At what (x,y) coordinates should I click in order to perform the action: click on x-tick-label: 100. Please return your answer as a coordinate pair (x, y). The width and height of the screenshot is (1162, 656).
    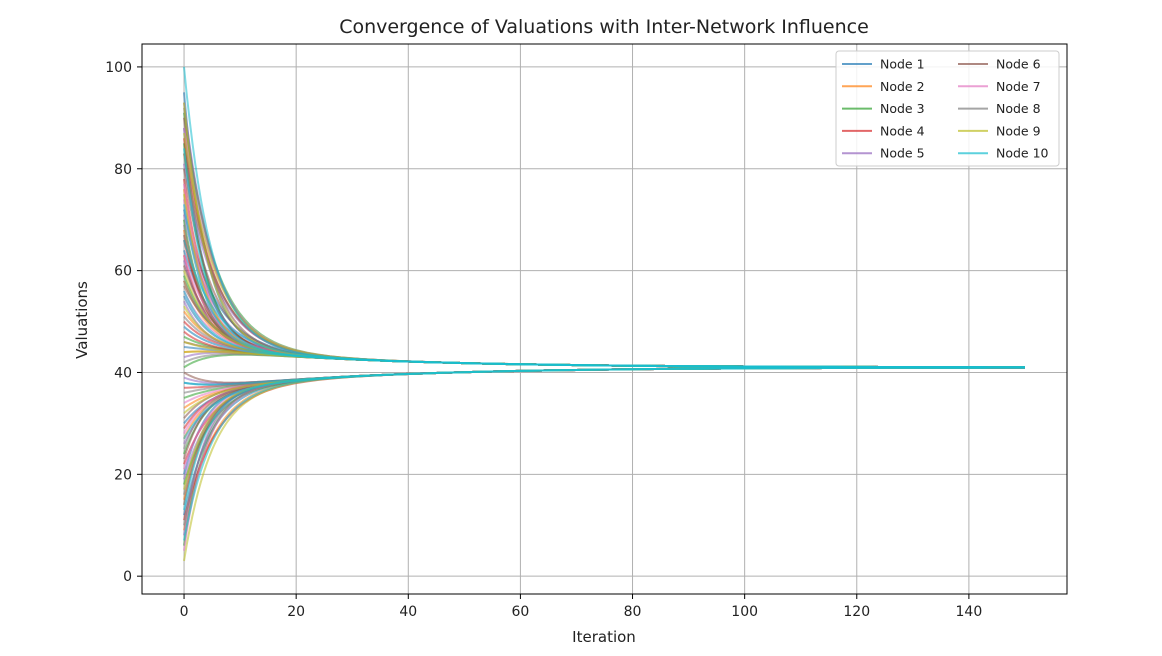
    Looking at the image, I should click on (744, 612).